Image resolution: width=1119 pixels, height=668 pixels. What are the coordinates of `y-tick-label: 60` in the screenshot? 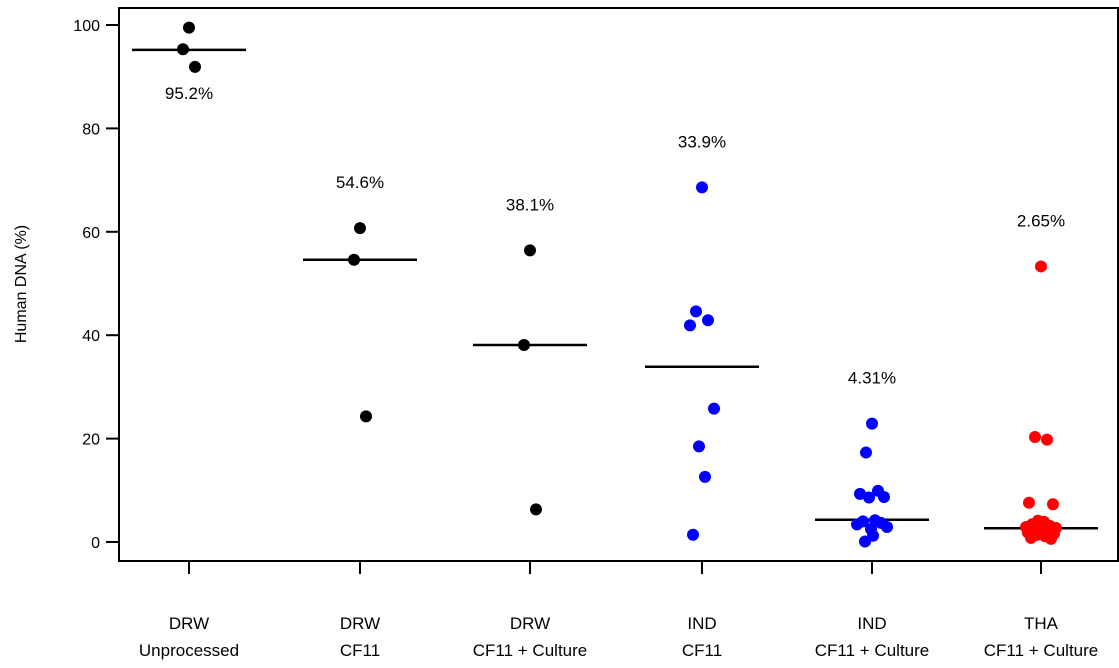 It's located at (91, 233).